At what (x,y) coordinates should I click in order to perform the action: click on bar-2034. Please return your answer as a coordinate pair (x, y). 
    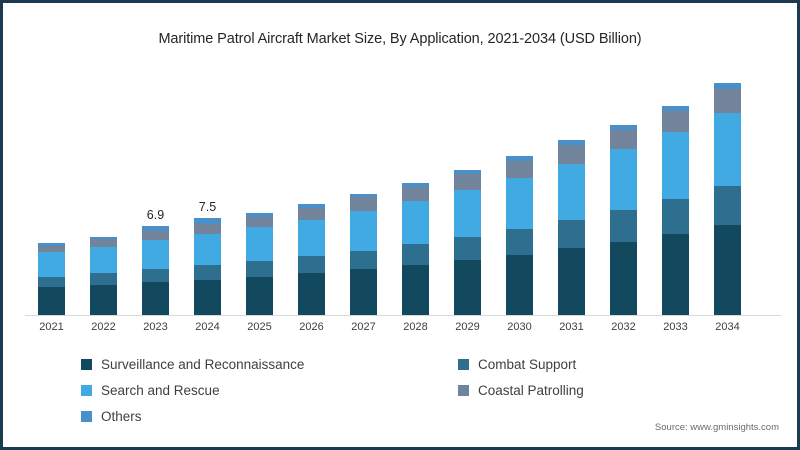
    Looking at the image, I should click on (727, 199).